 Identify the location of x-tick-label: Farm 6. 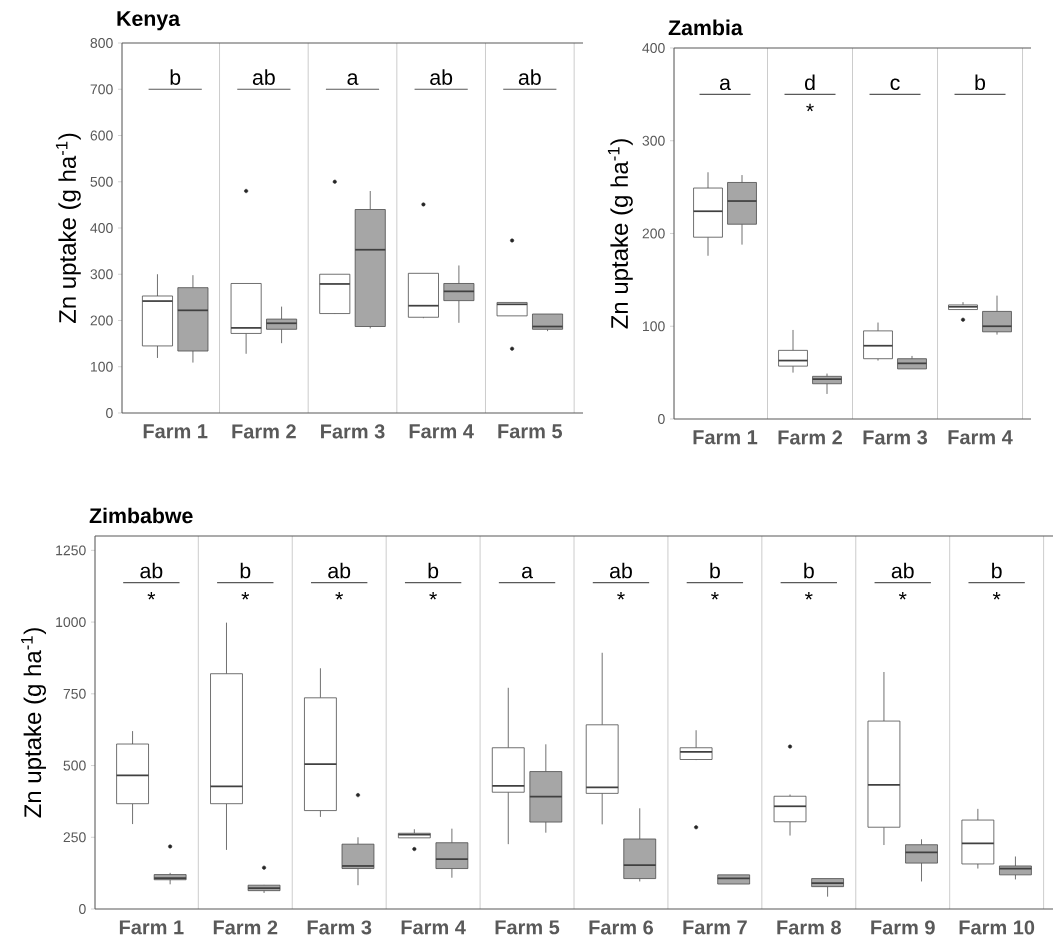
(621, 927).